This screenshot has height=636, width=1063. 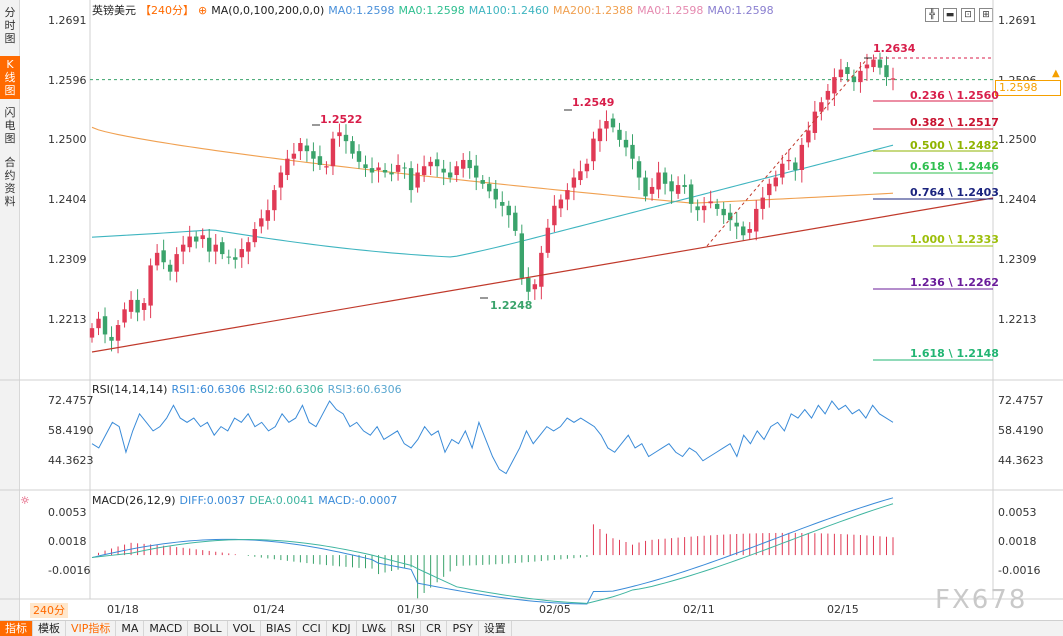 What do you see at coordinates (279, 628) in the screenshot?
I see `tab-bias: BIAS` at bounding box center [279, 628].